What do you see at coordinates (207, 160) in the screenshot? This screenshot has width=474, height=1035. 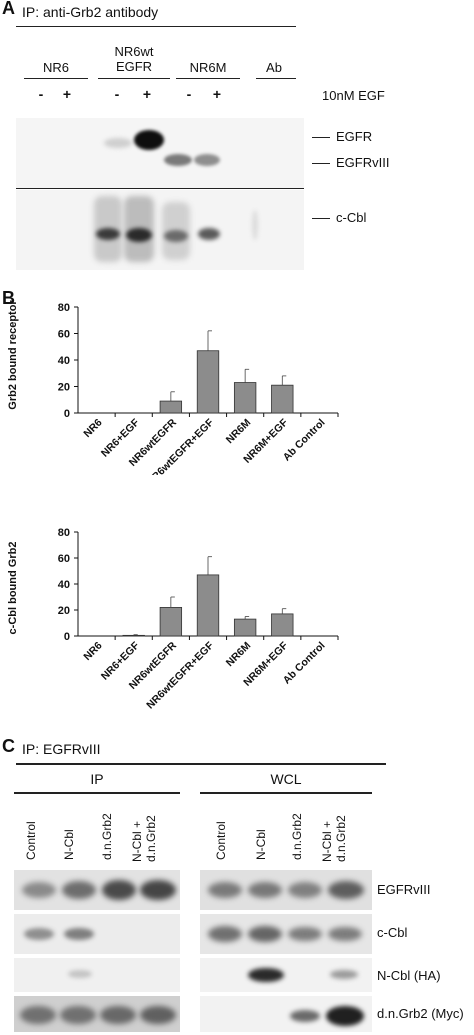 I see `band-egfrviii-nr6m-plus` at bounding box center [207, 160].